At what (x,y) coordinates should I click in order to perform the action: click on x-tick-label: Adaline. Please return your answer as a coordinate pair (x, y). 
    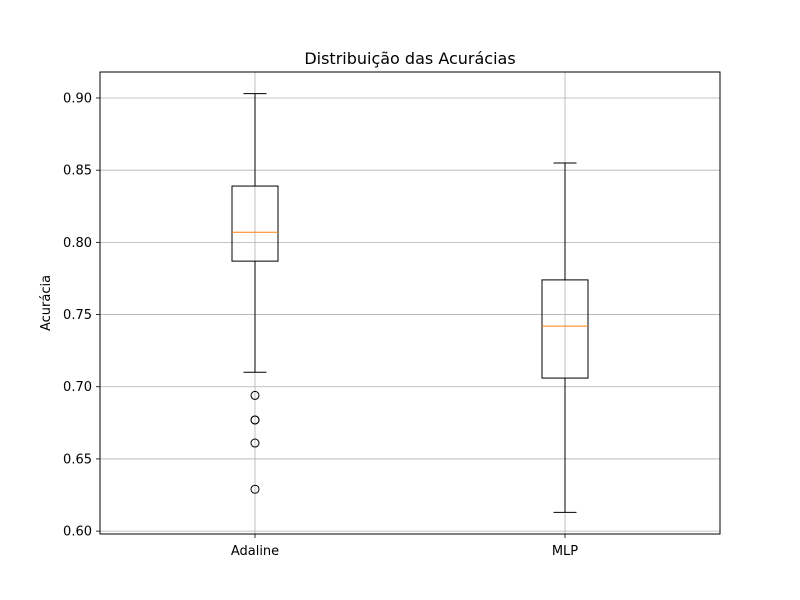
    Looking at the image, I should click on (255, 551).